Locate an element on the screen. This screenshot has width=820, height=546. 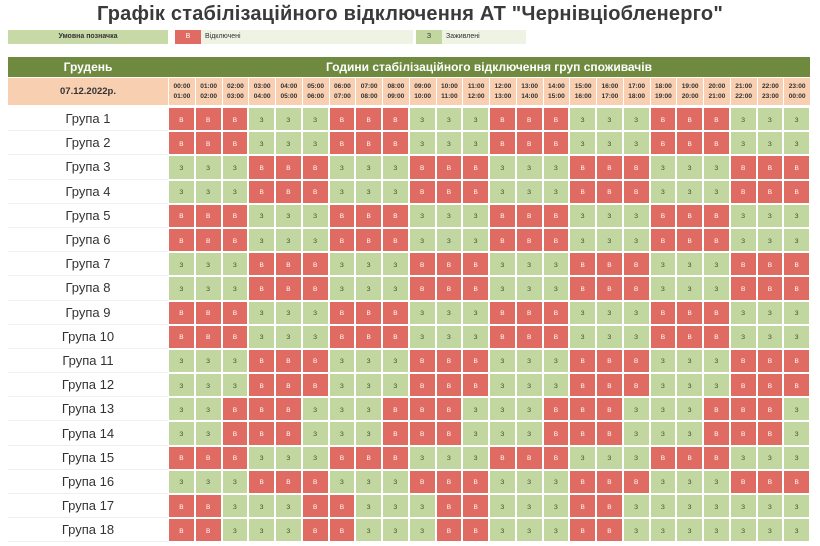
hour-from: 06:00 is located at coordinates (342, 86).